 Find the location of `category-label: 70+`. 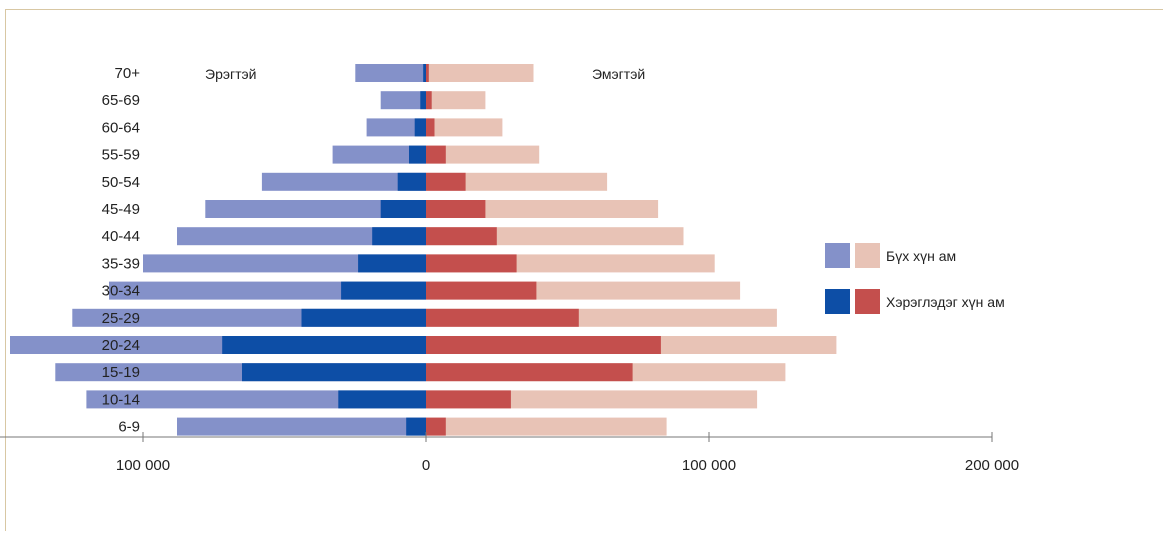

category-label: 70+ is located at coordinates (128, 73).